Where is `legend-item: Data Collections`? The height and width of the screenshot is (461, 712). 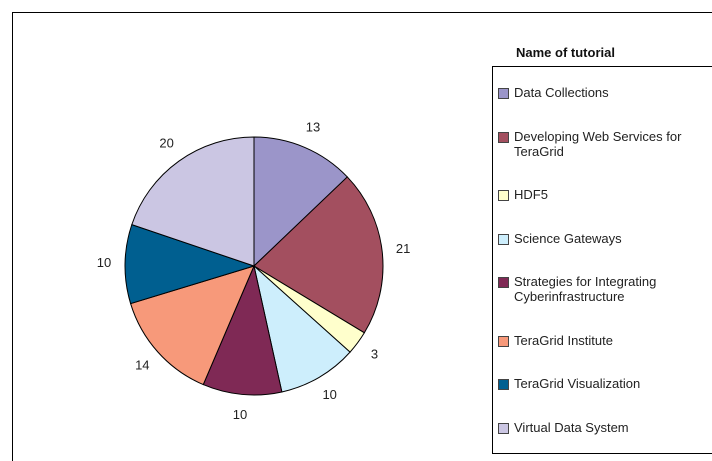
legend-item: Data Collections is located at coordinates (600, 92).